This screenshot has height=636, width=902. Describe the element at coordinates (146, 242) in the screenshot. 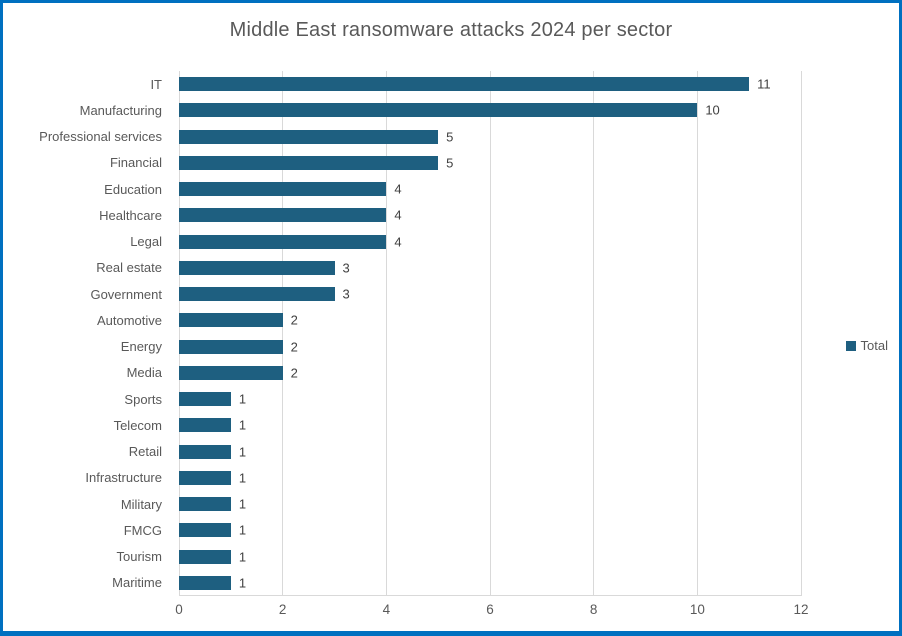

I see `category-label: Legal` at that location.